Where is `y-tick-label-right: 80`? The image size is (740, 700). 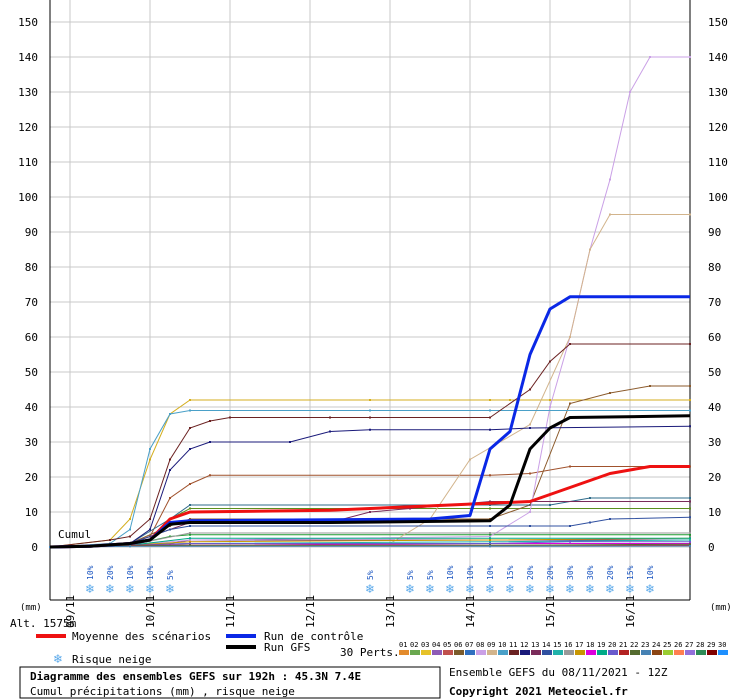
y-tick-label-right: 80 is located at coordinates (714, 267).